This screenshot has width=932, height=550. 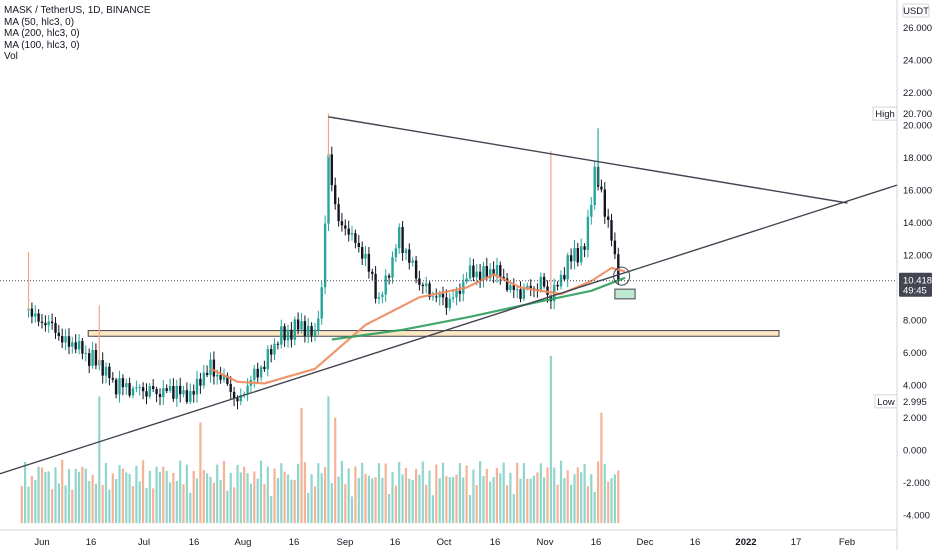 I want to click on legend-ma50: MA (50, hlc3, 0), so click(x=39, y=22).